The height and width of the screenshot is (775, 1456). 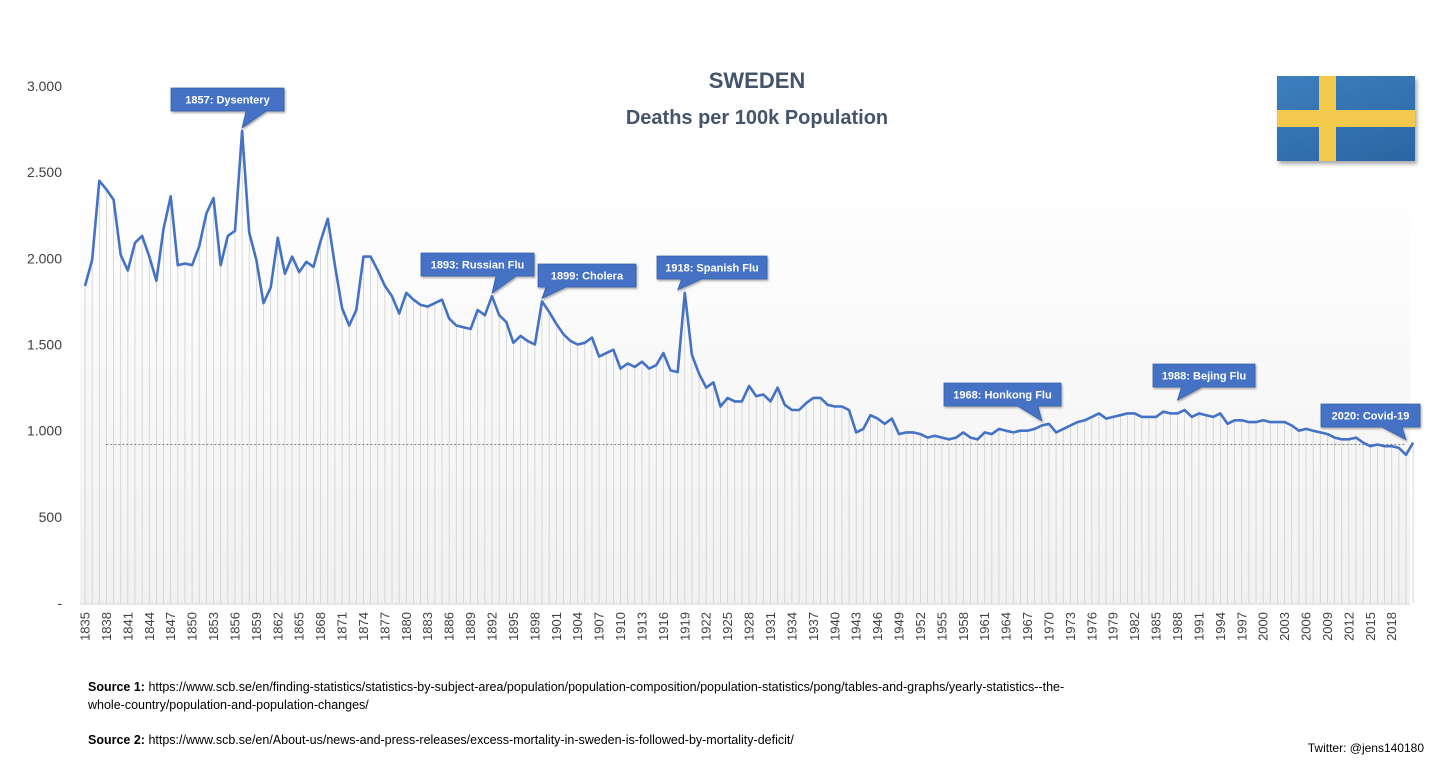 What do you see at coordinates (342, 626) in the screenshot?
I see `x-tick-label: 1871` at bounding box center [342, 626].